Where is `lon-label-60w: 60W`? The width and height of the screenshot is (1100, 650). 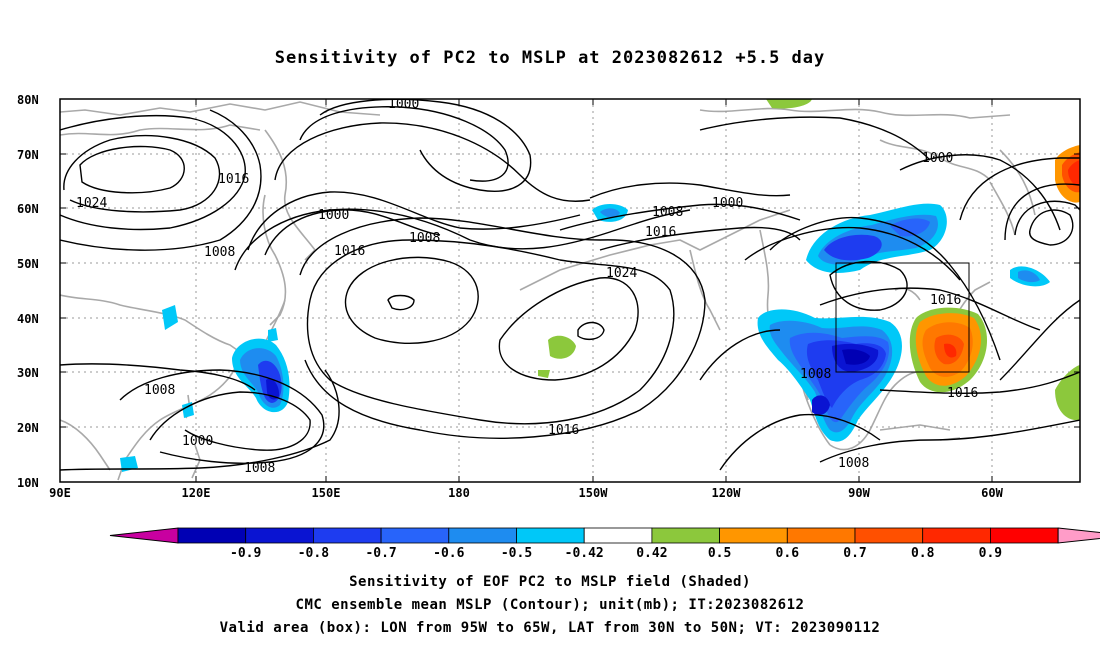
lon-label-60w: 60W is located at coordinates (992, 493).